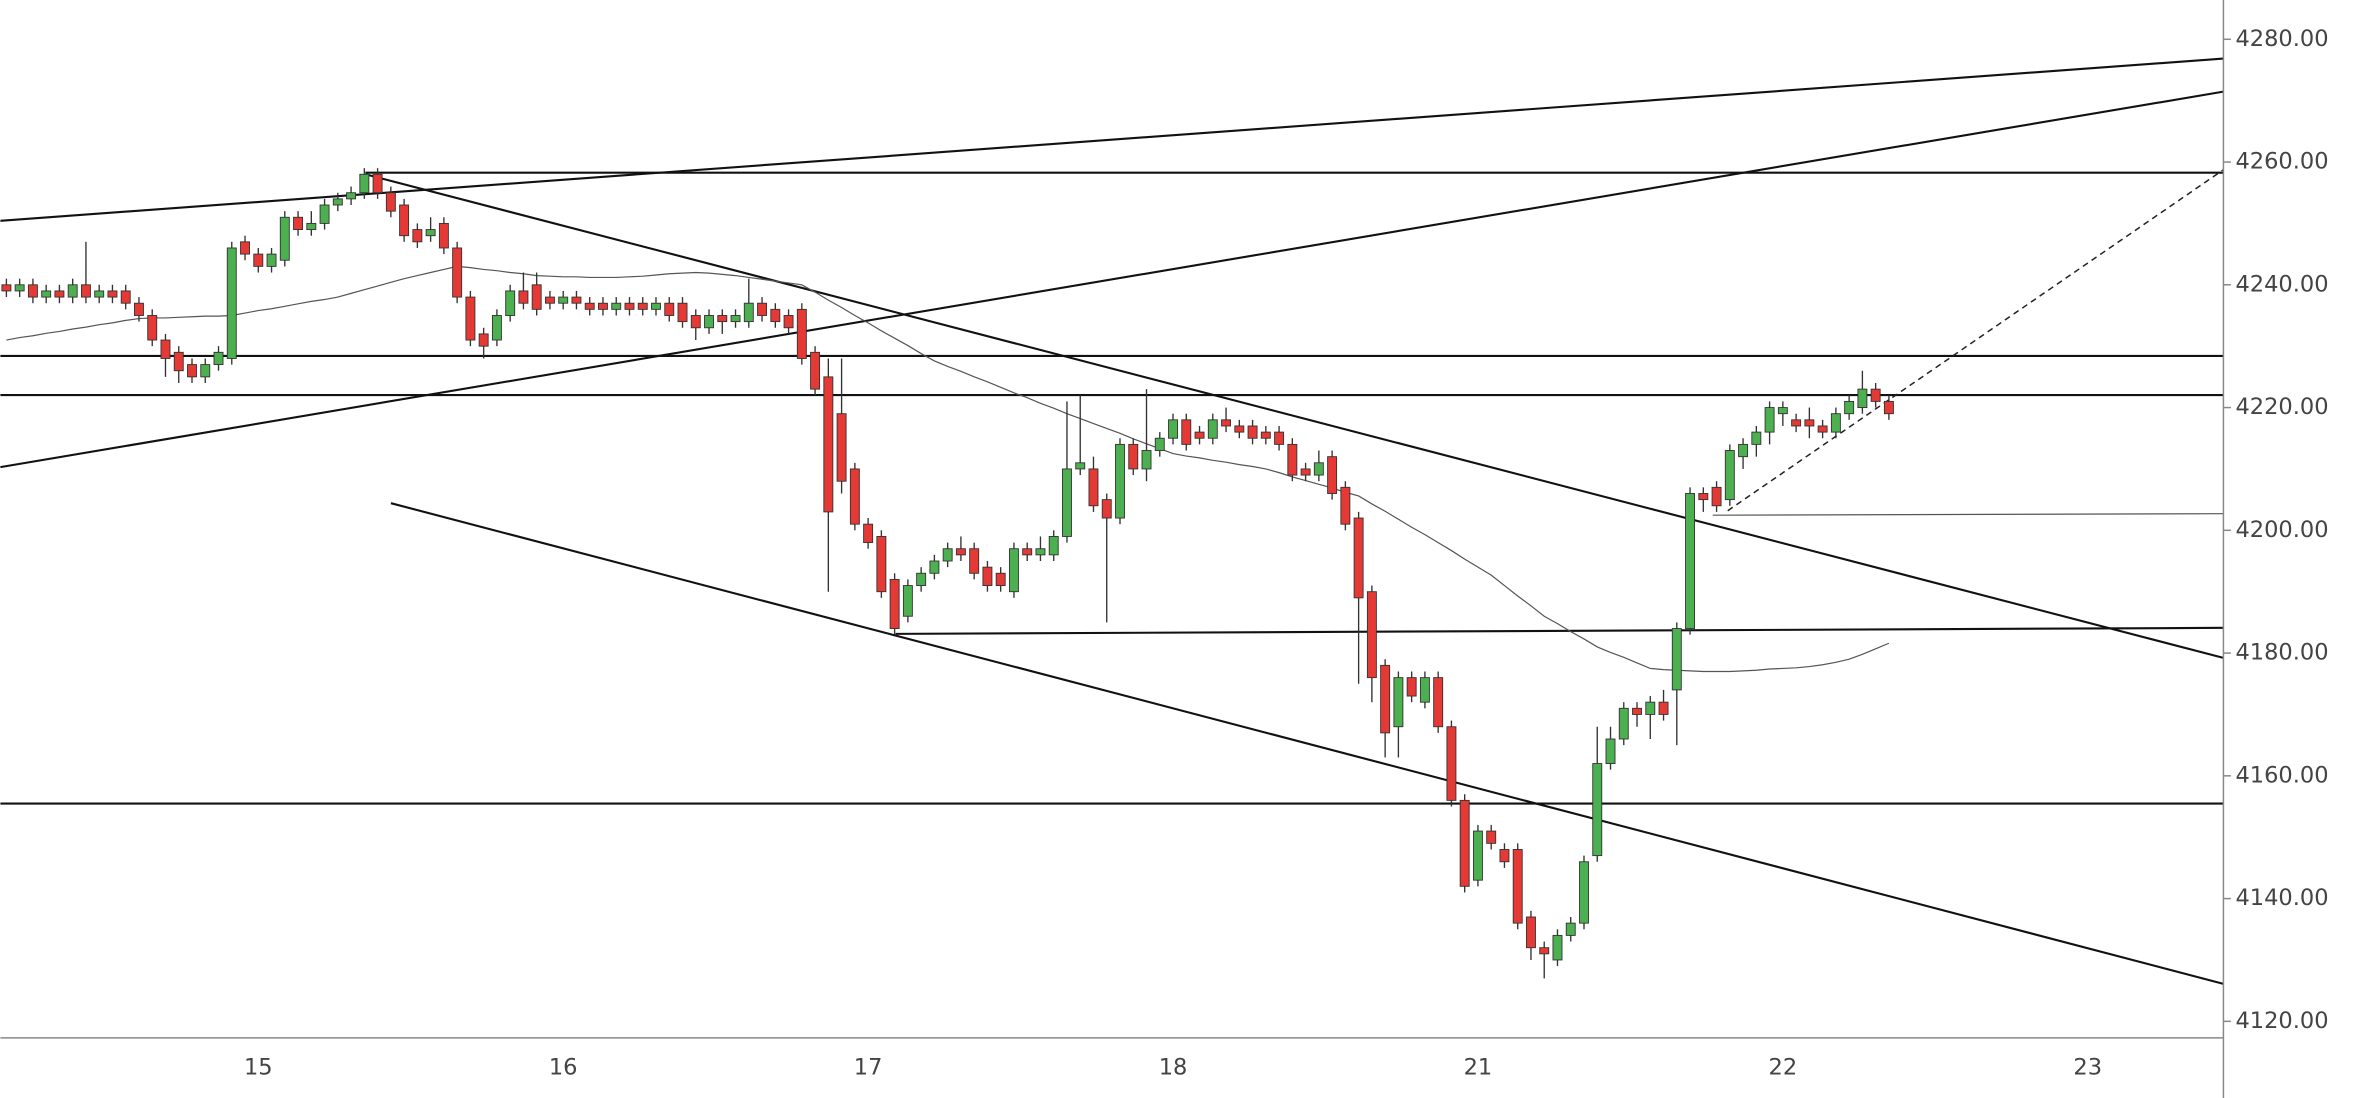 The height and width of the screenshot is (1098, 2356). Describe the element at coordinates (2281, 39) in the screenshot. I see `y-tick-label: 4280.00` at that location.